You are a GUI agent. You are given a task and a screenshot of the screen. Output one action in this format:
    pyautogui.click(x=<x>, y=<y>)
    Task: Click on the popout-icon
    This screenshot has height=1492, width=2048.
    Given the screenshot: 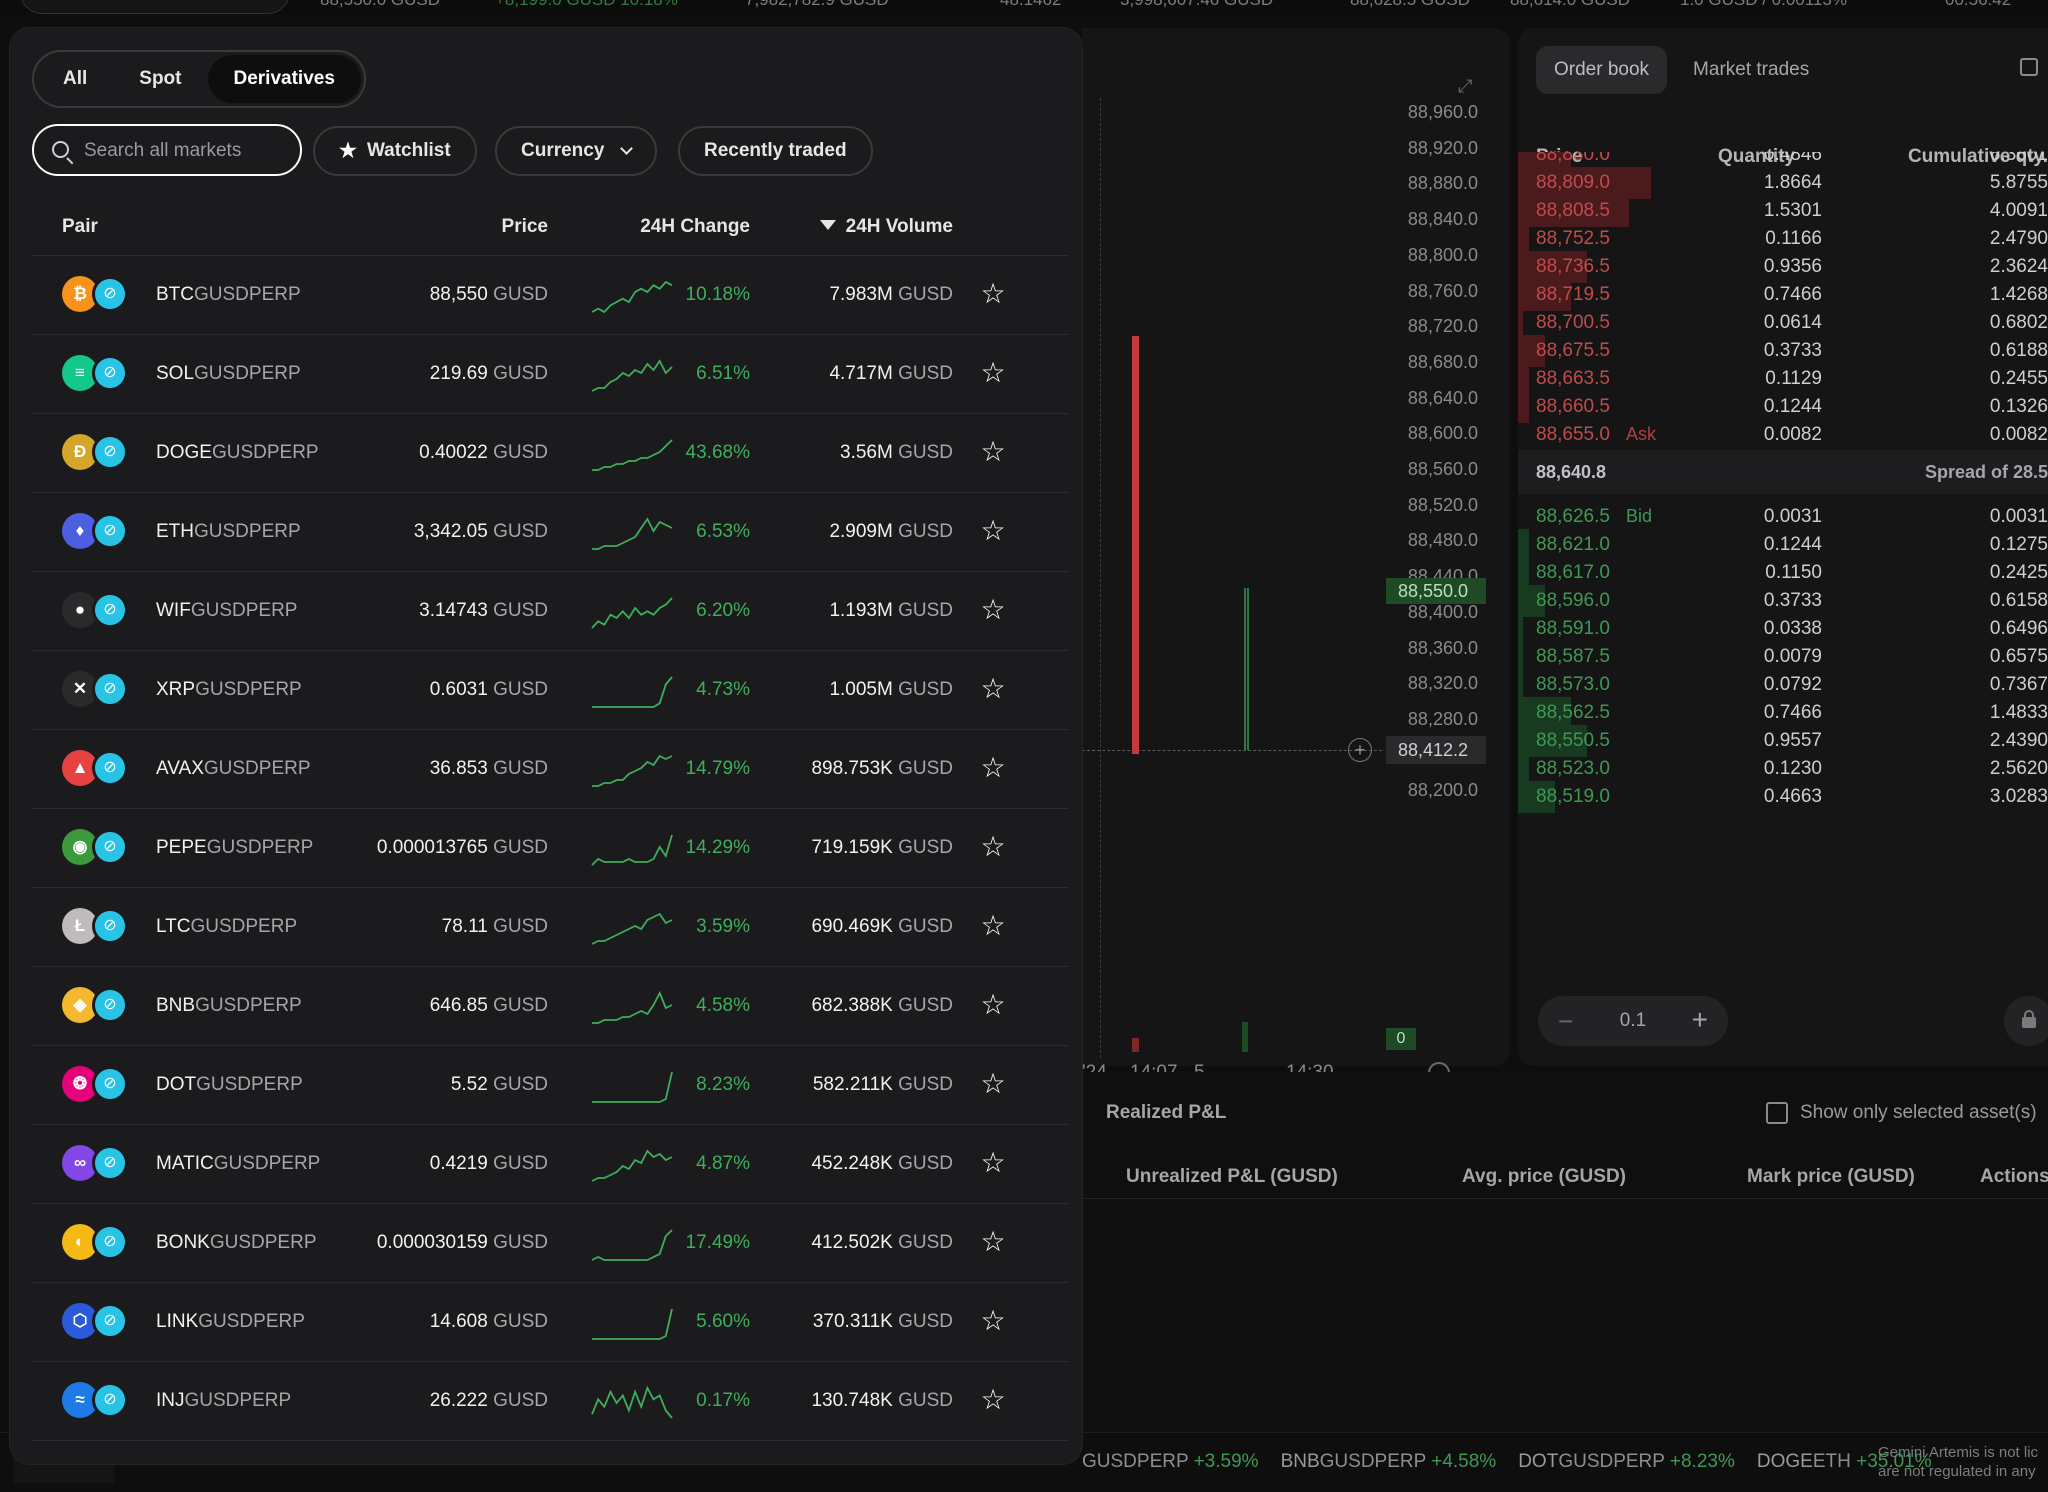 What is the action you would take?
    pyautogui.click(x=2029, y=67)
    